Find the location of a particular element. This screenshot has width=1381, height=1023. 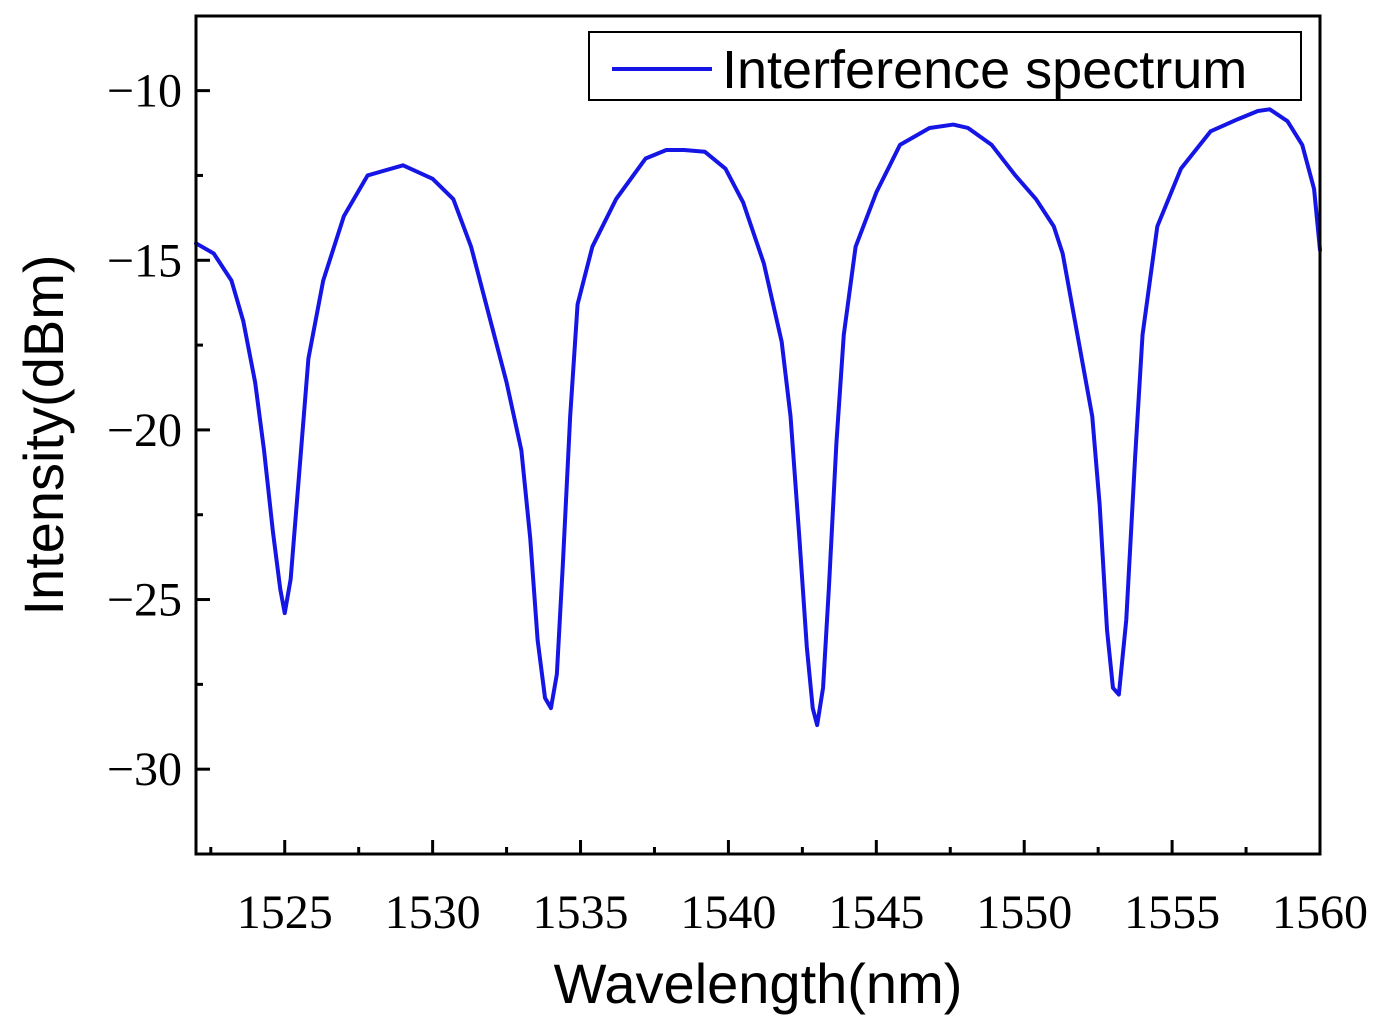

y-tick-label: −20 is located at coordinates (144, 430).